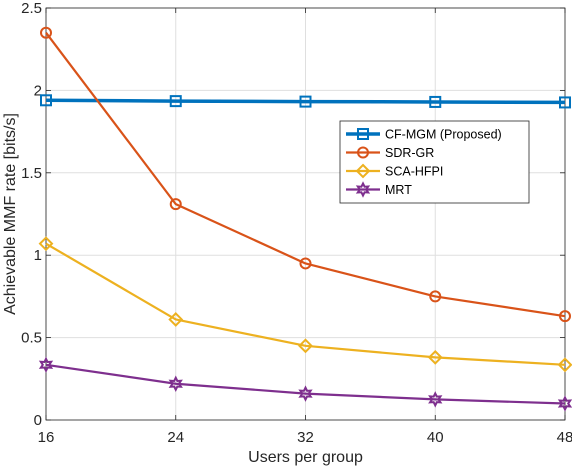 The image size is (572, 468). Describe the element at coordinates (38, 255) in the screenshot. I see `y-tick-label: 1` at that location.